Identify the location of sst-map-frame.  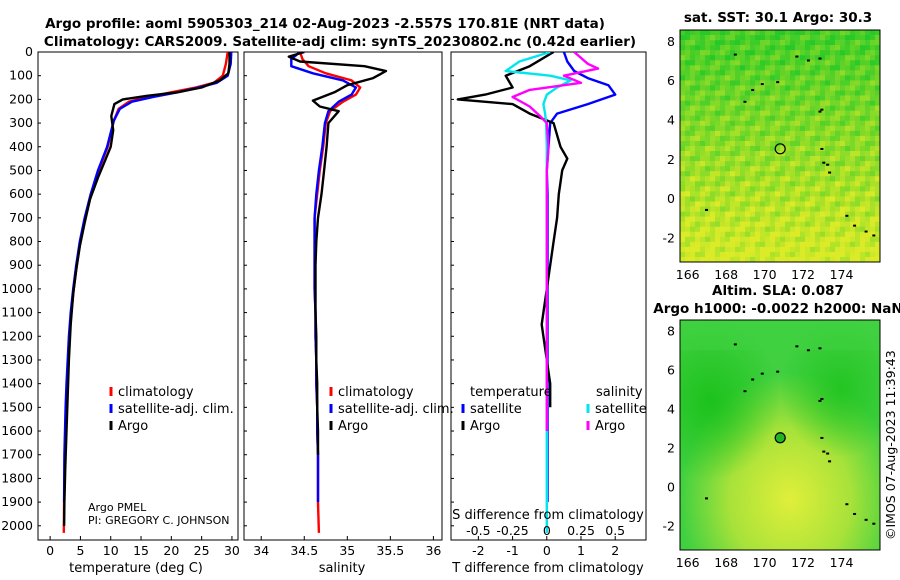
(780, 146).